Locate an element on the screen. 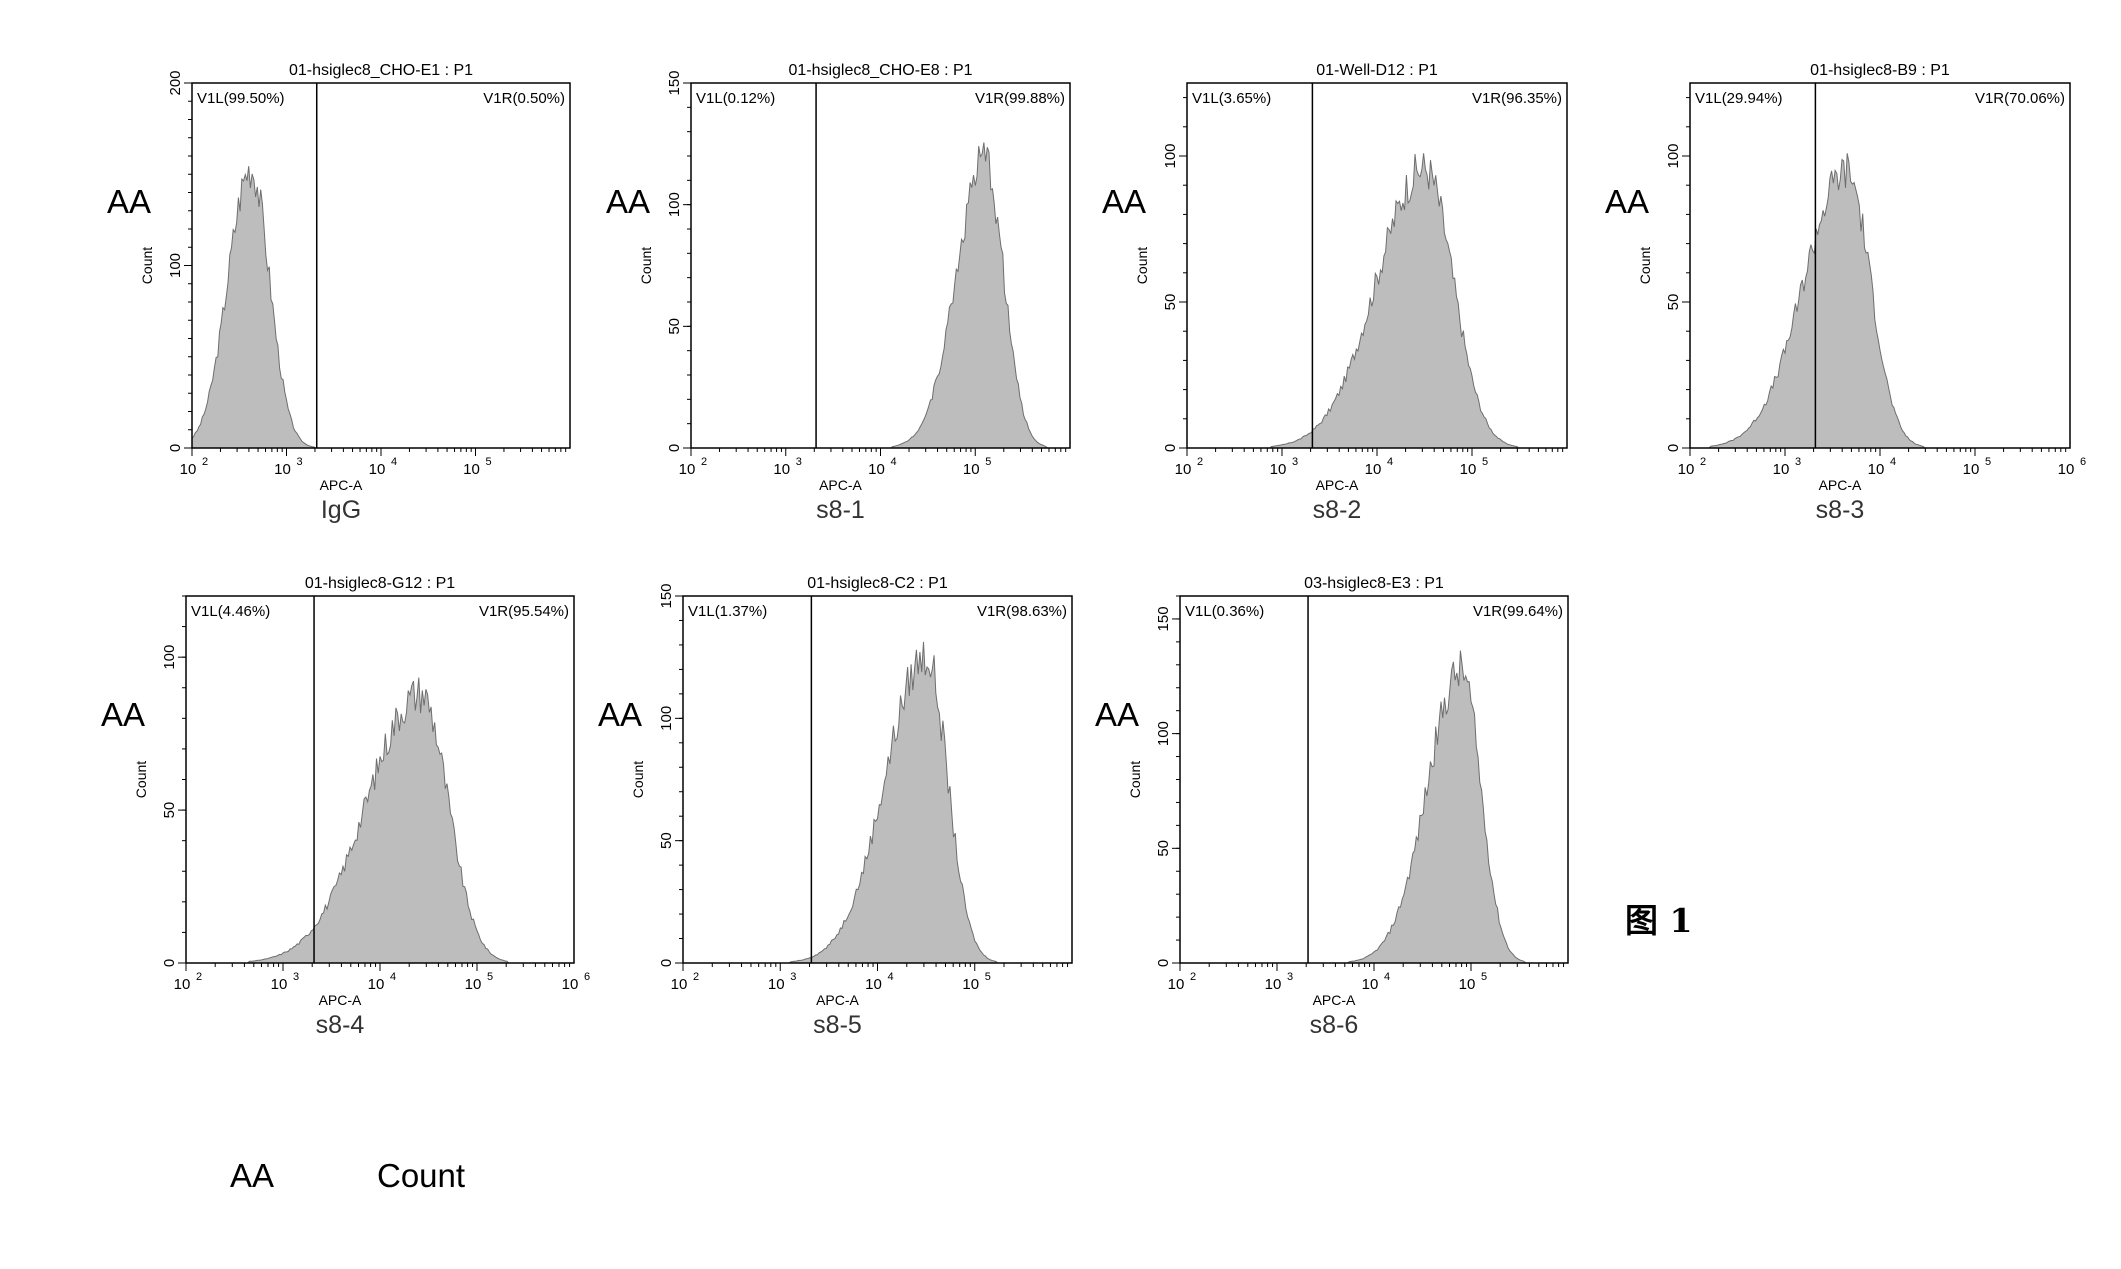 This screenshot has width=2121, height=1269. y-tick-label: 200 is located at coordinates (175, 82).